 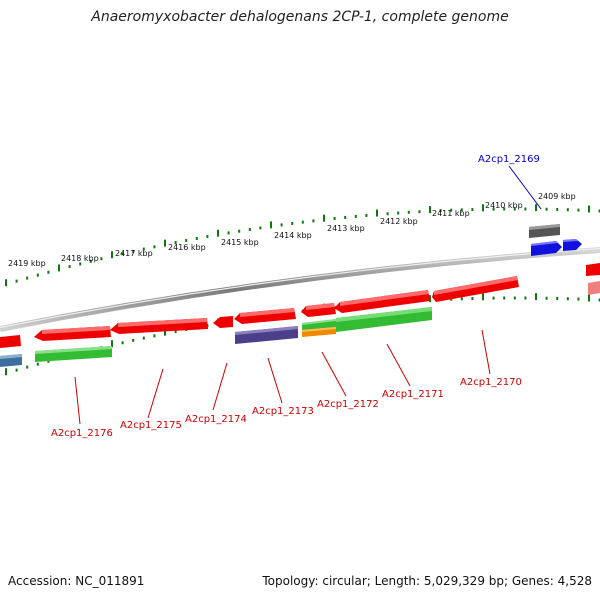 I want to click on kbp-label-2409: 2409 kbp, so click(x=557, y=196).